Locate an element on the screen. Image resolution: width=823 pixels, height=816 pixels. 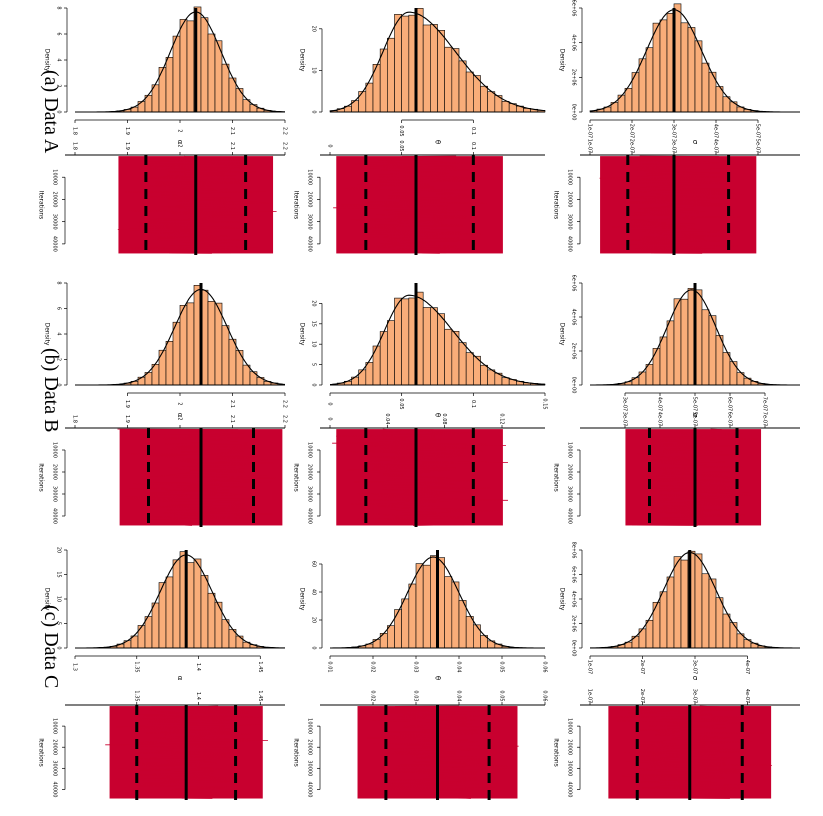
x-tick-label: 0.04 is located at coordinates (459, 666).